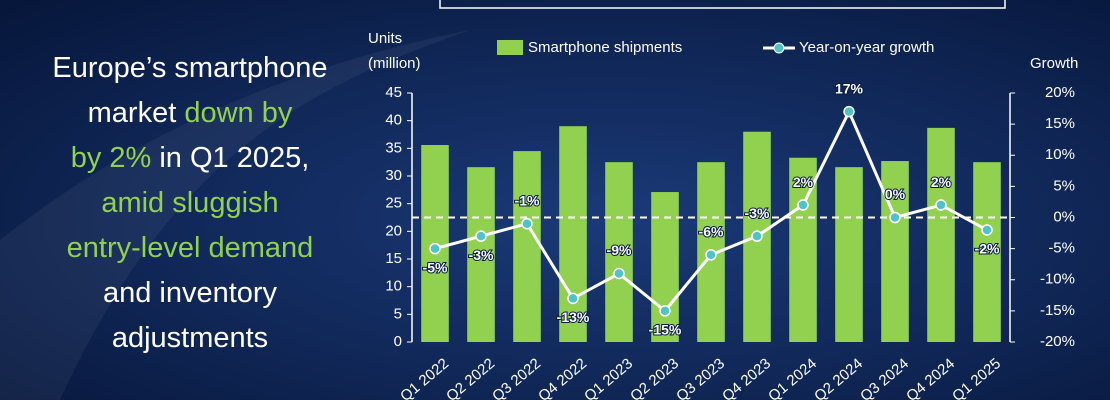 The image size is (1110, 400). Describe the element at coordinates (1057, 341) in the screenshot. I see `y2-tick-label: -20%` at that location.